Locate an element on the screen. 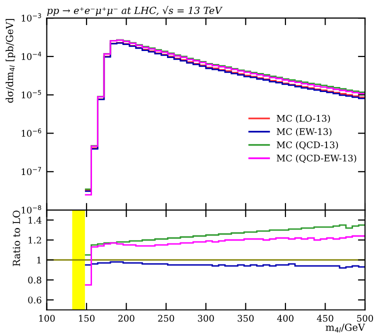  y-tick-label: 1.2 is located at coordinates (35, 240).